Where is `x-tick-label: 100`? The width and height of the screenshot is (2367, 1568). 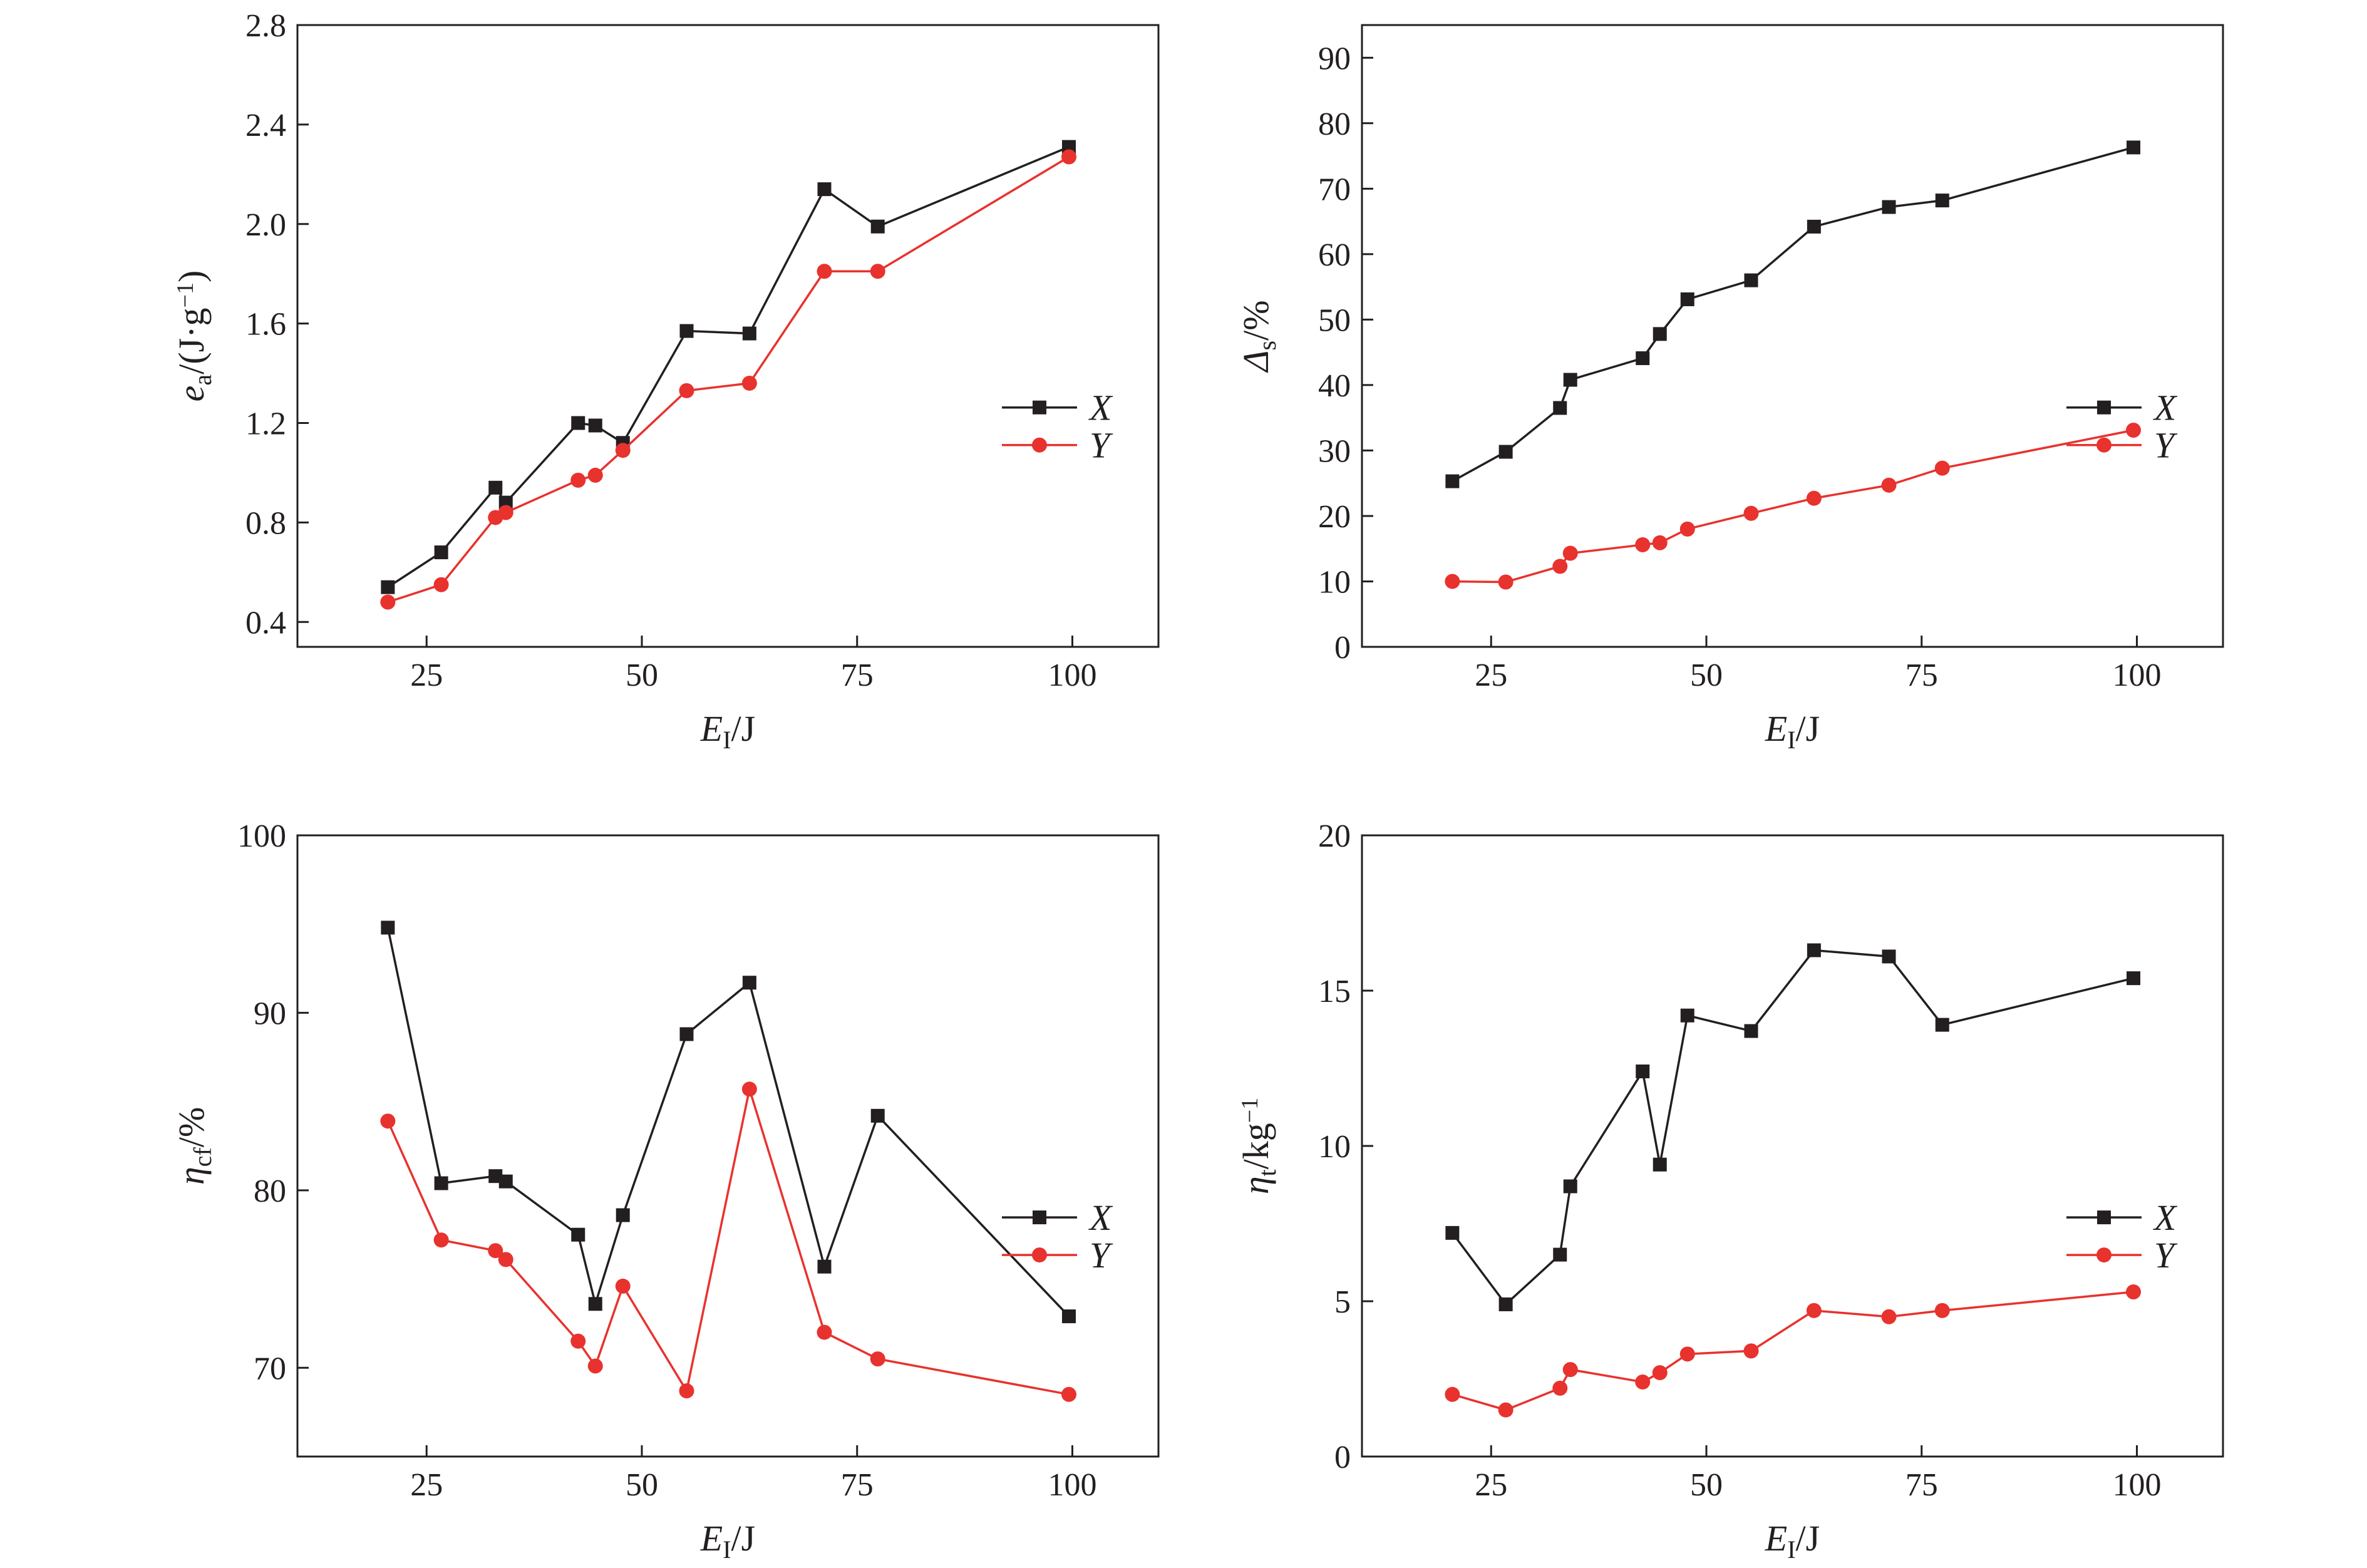
x-tick-label: 100 is located at coordinates (1072, 675).